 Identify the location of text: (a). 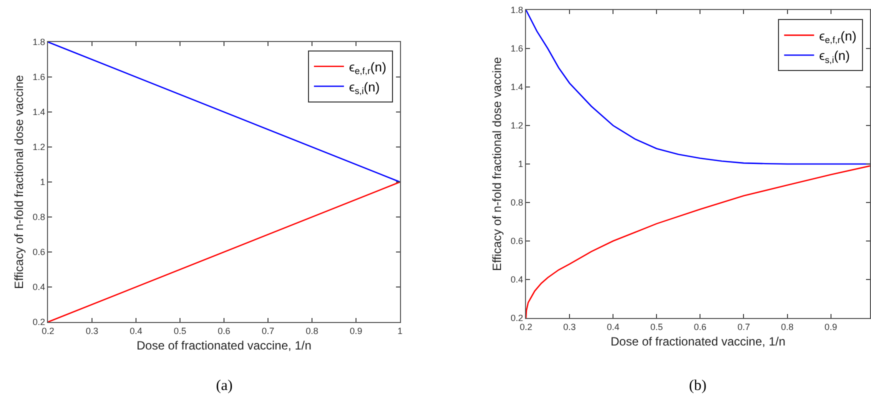
(224, 386).